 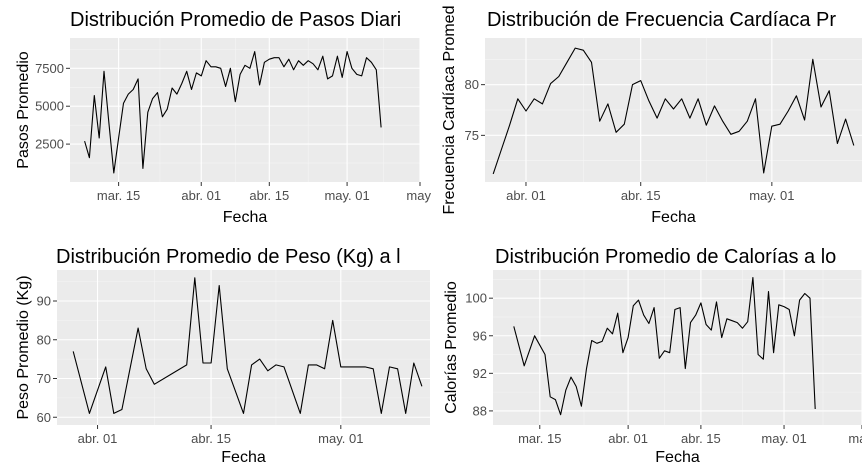 What do you see at coordinates (480, 373) in the screenshot?
I see `y-tick-label: 92` at bounding box center [480, 373].